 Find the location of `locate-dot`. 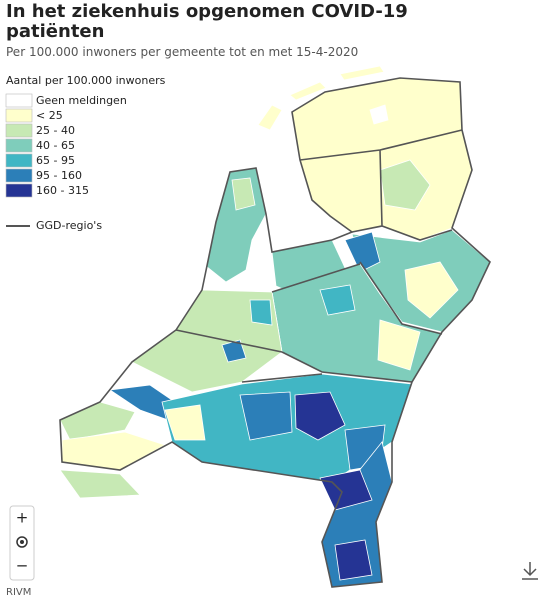

locate-dot is located at coordinates (22, 542).